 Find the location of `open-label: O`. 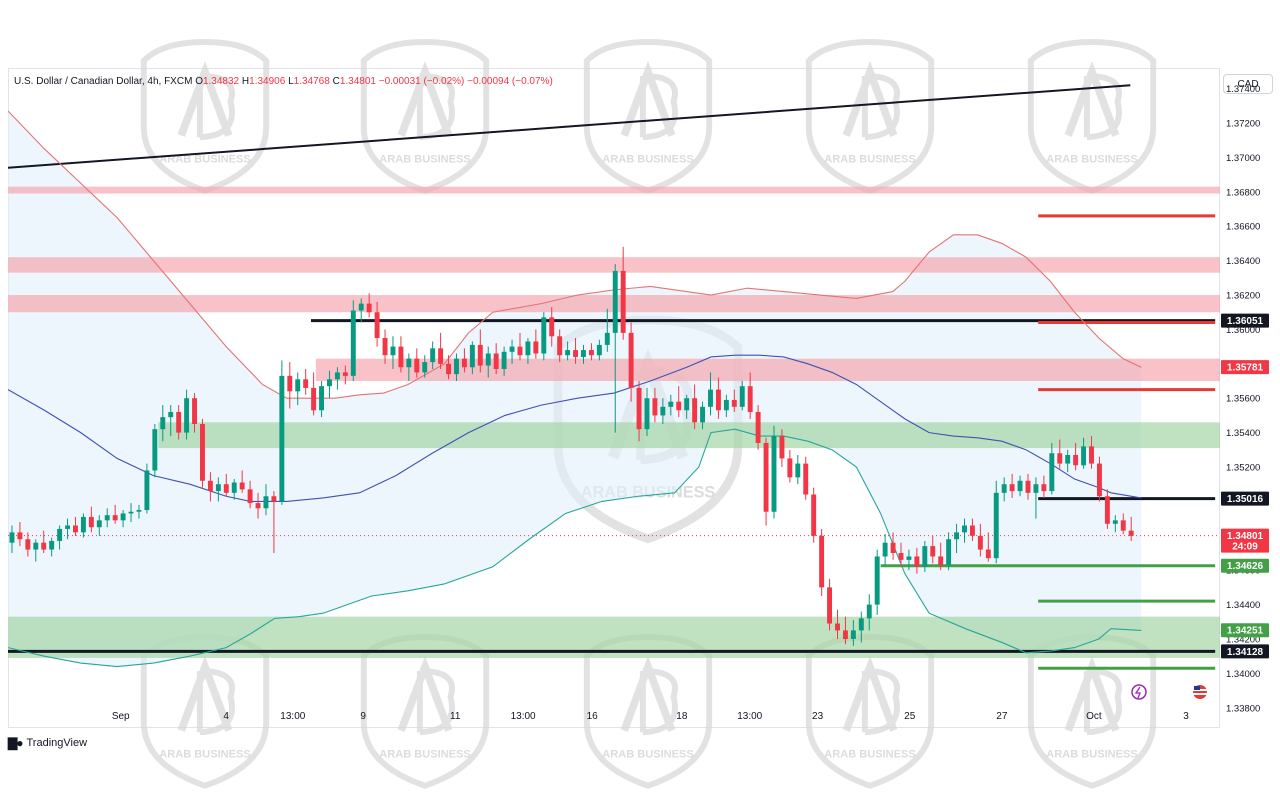

open-label: O is located at coordinates (199, 81).